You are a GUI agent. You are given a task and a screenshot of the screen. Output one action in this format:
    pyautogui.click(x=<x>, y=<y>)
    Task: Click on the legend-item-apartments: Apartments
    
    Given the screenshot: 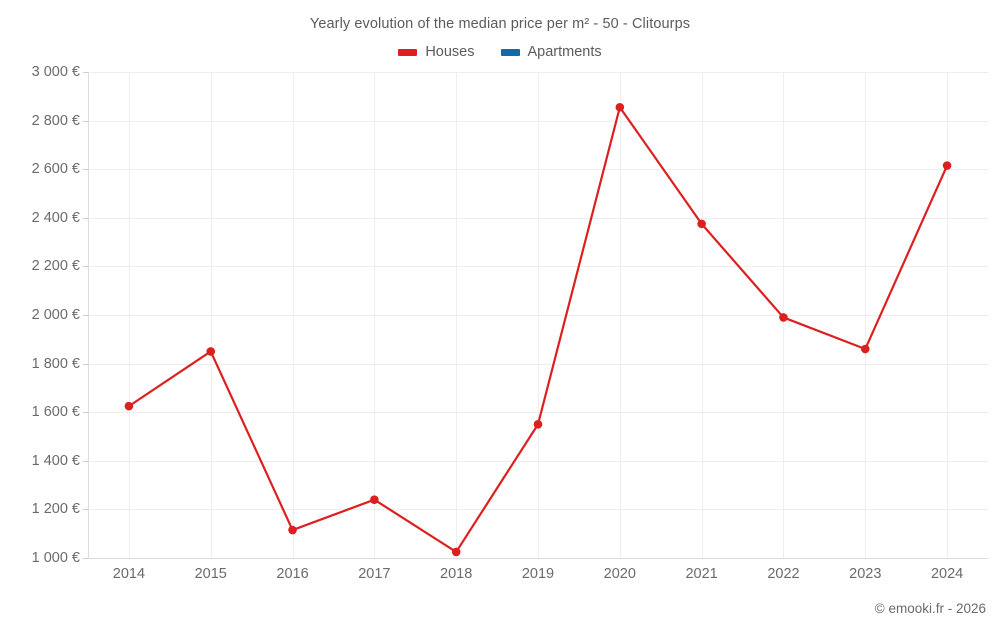 What is the action you would take?
    pyautogui.click(x=551, y=52)
    